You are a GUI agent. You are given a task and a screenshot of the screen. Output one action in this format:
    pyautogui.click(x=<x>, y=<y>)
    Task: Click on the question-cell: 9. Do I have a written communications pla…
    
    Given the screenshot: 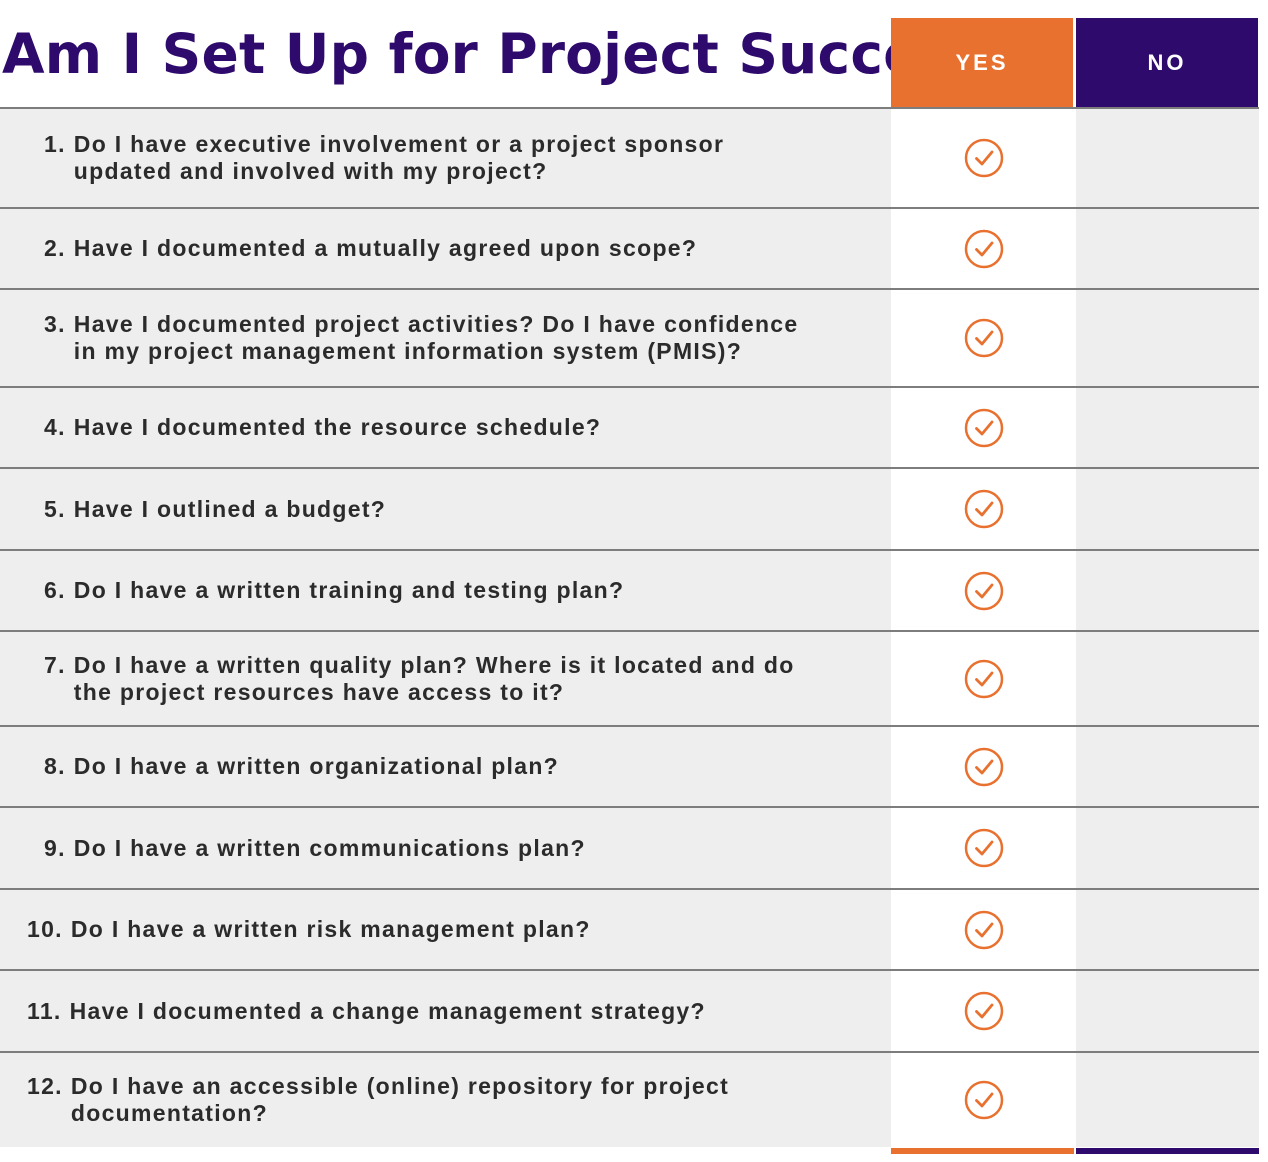 What is the action you would take?
    pyautogui.click(x=445, y=848)
    